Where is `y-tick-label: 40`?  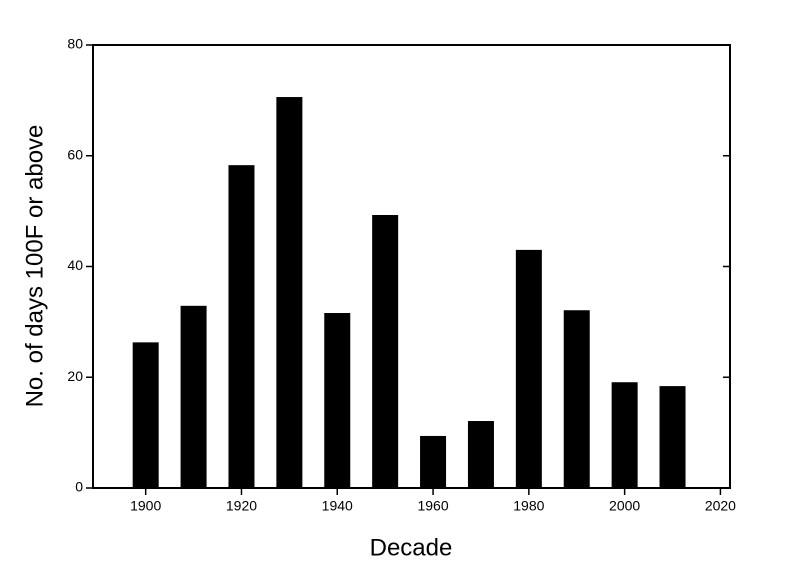 y-tick-label: 40 is located at coordinates (75, 265).